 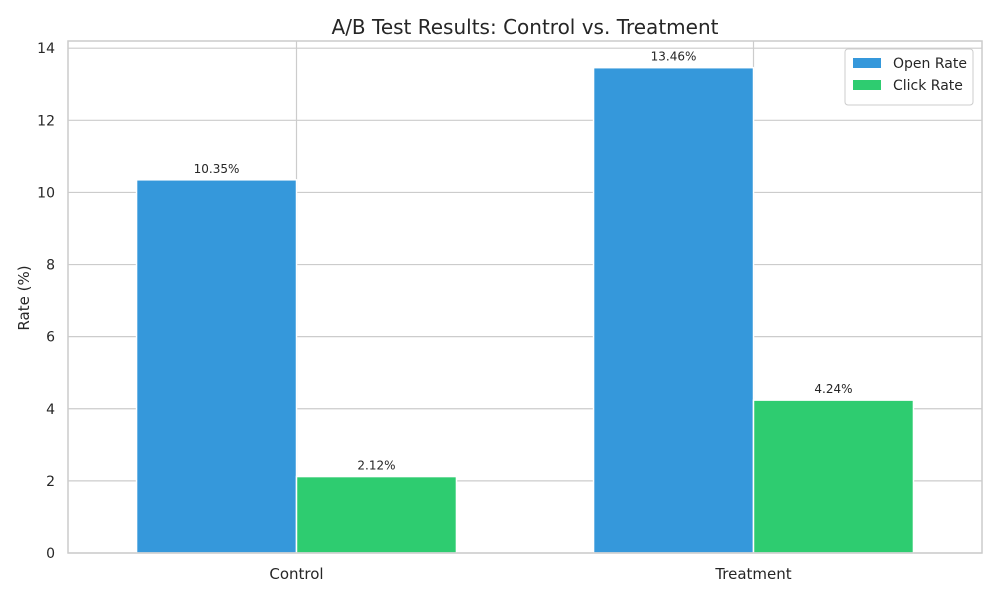 I want to click on x-axis: Control Treatment, so click(x=530, y=574).